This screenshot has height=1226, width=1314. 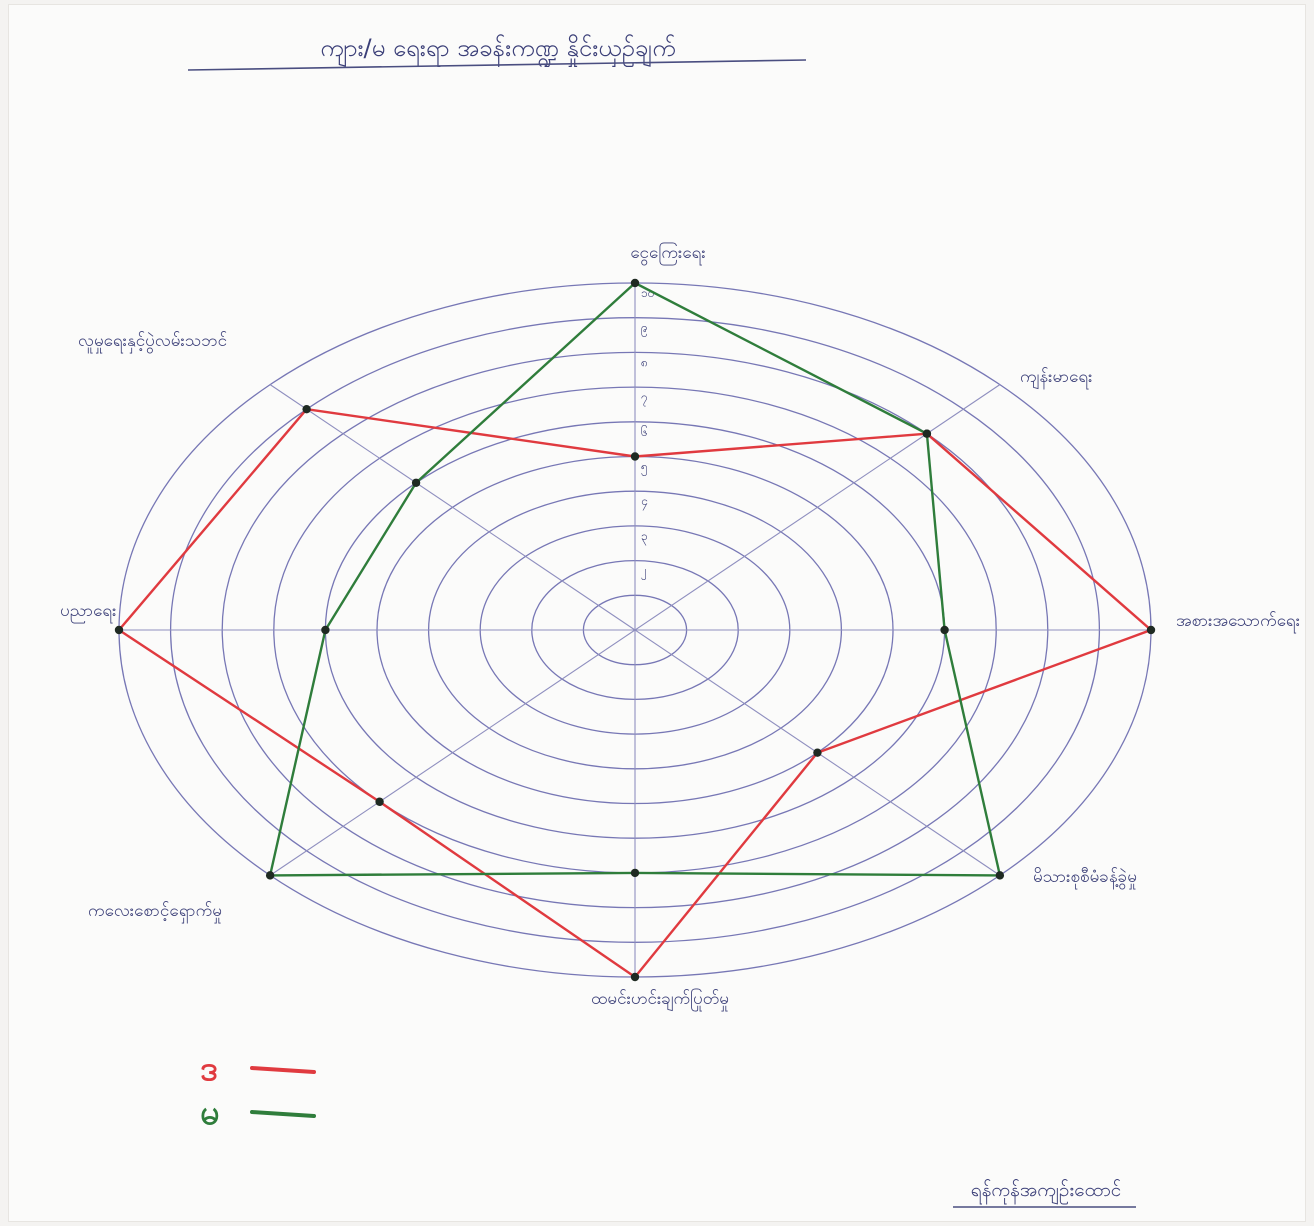 What do you see at coordinates (644, 329) in the screenshot?
I see `tick-label: ၉` at bounding box center [644, 329].